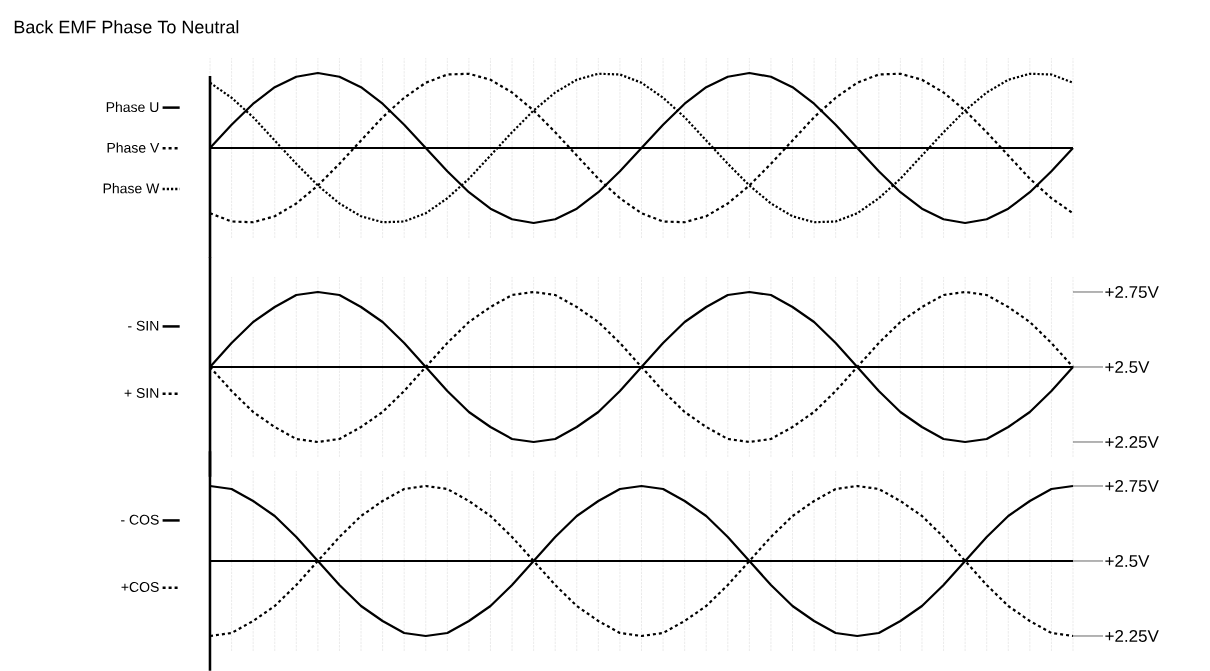  What do you see at coordinates (133, 147) in the screenshot?
I see `legend-label: Phase V` at bounding box center [133, 147].